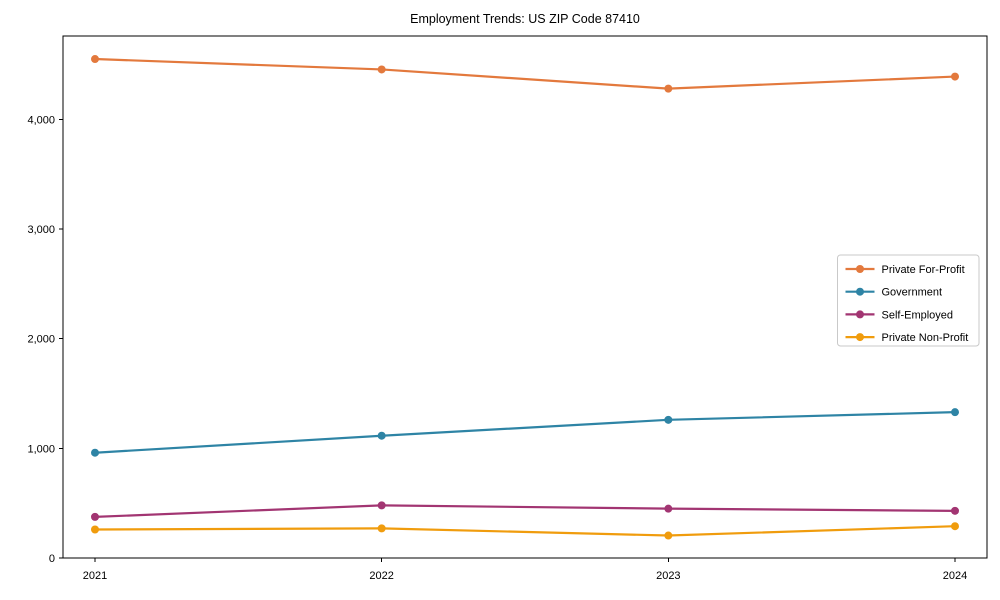  I want to click on legend-item: Private For-Profit, so click(905, 270).